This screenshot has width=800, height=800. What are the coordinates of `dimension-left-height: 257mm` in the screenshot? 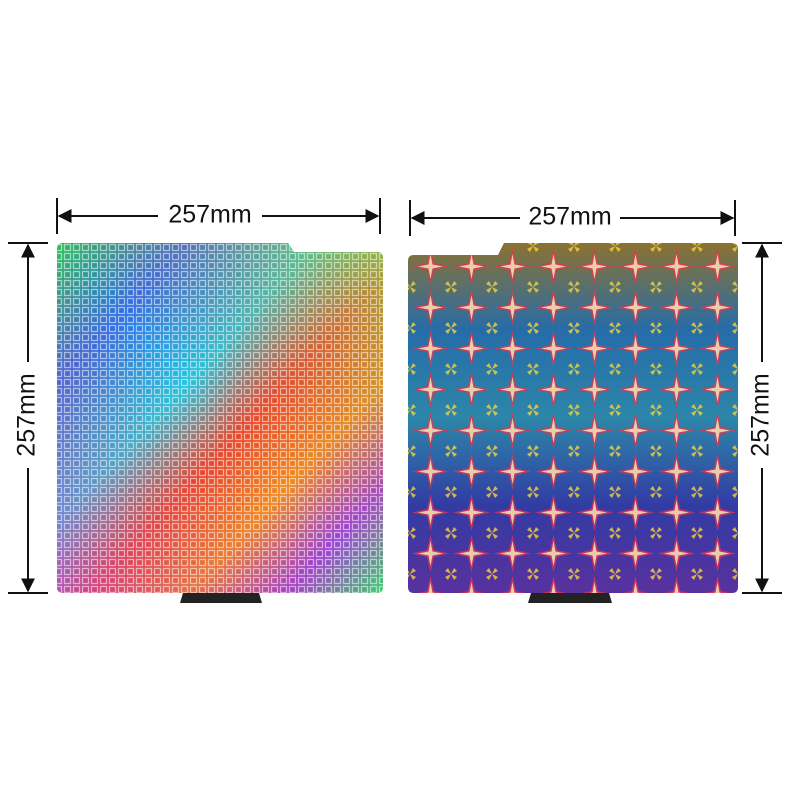 It's located at (28, 418).